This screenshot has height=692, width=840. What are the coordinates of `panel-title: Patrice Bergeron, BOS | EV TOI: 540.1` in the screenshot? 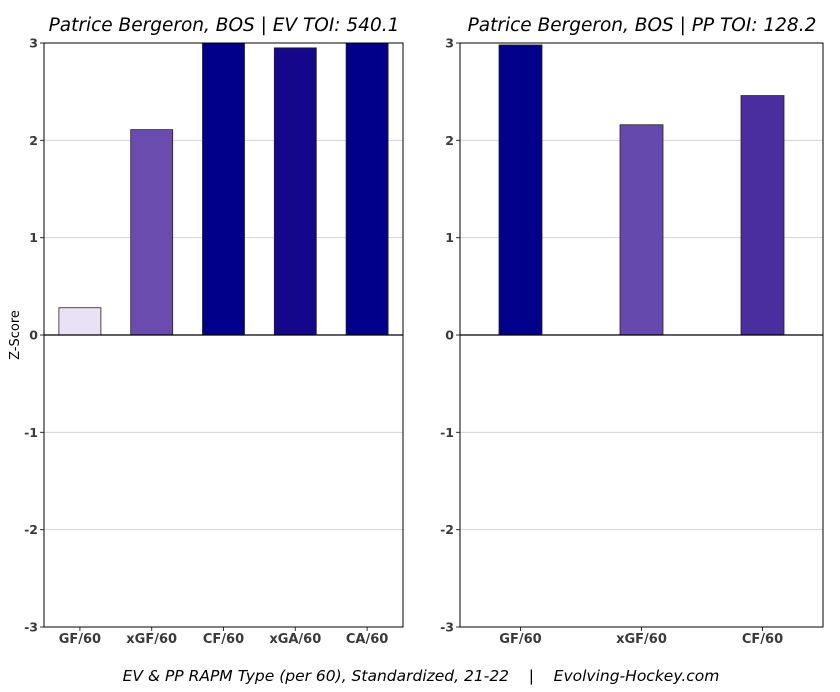 It's located at (224, 25).